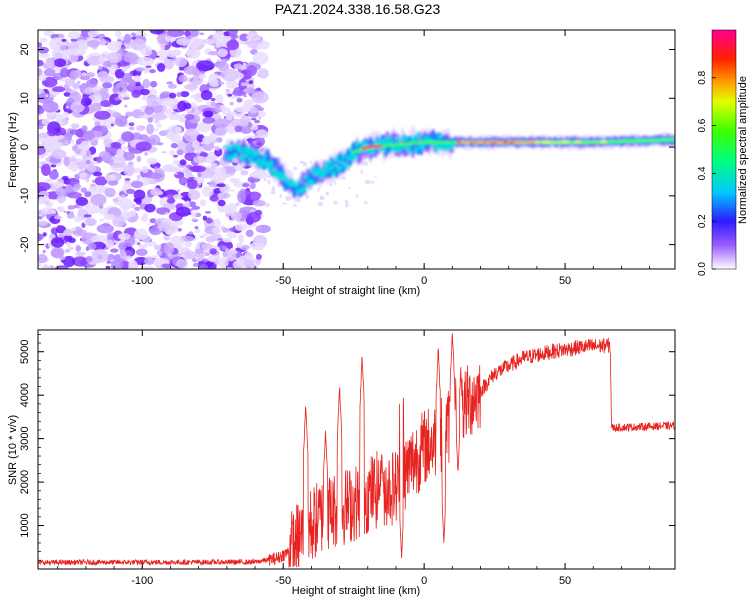 This screenshot has height=600, width=750. I want to click on colorbar-tick-label: 0.0, so click(702, 269).